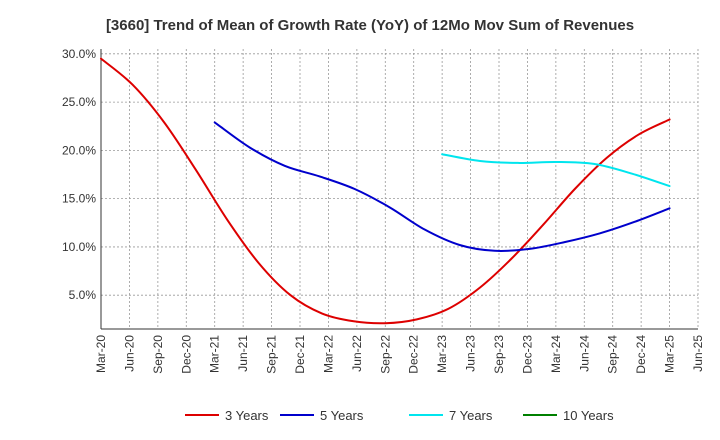  Describe the element at coordinates (101, 354) in the screenshot. I see `x-tick-label: Mar-20` at that location.